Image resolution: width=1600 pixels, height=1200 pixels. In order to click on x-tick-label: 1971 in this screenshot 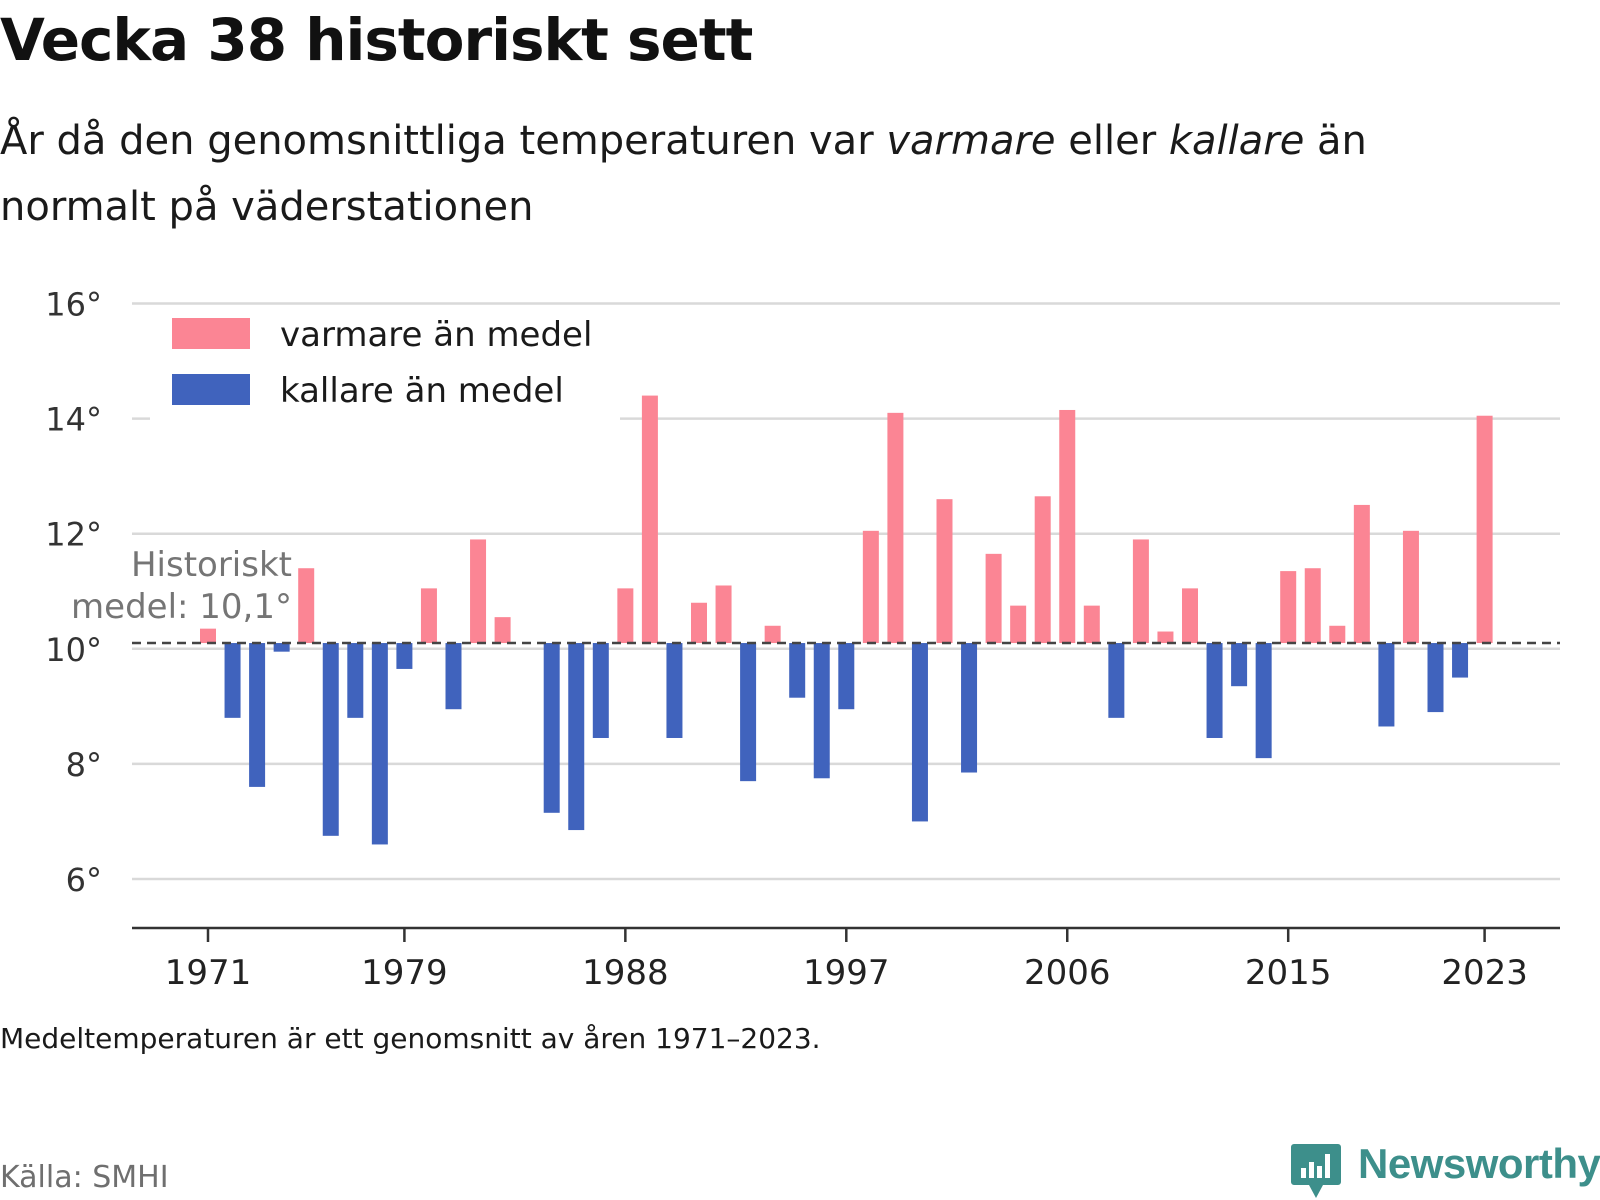, I will do `click(208, 973)`.